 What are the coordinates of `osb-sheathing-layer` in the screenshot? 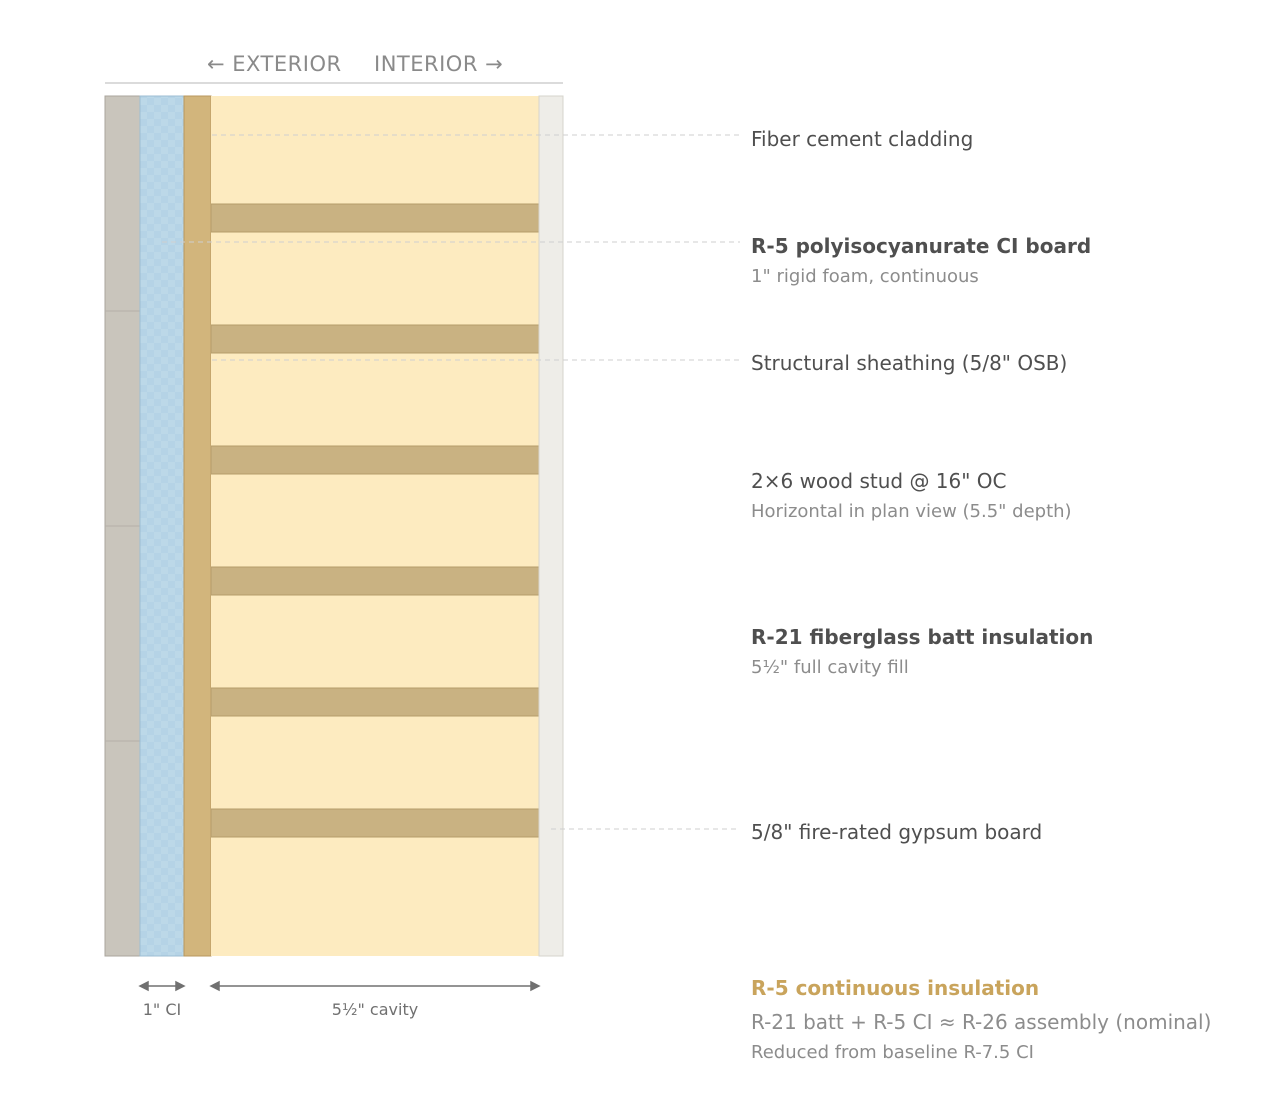 It's located at (197, 526).